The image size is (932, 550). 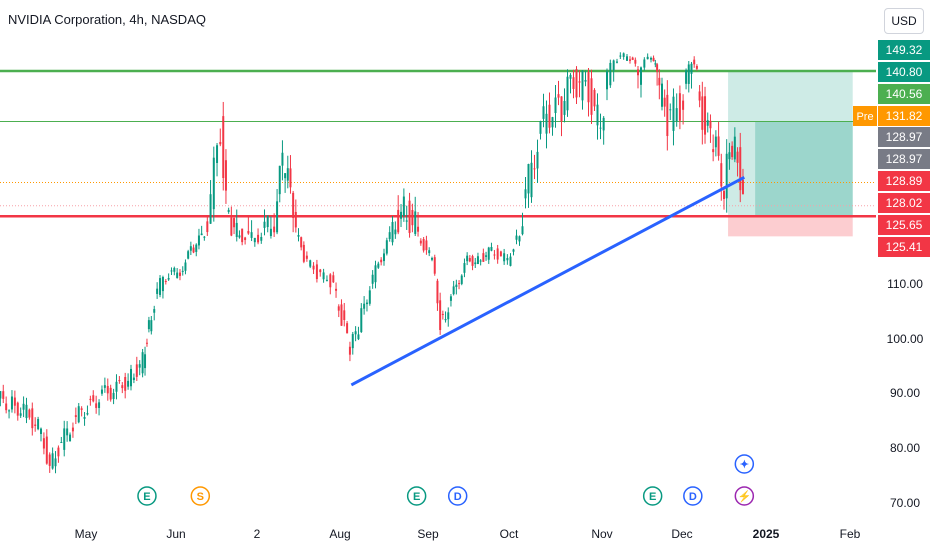 What do you see at coordinates (905, 284) in the screenshot?
I see `y-tick-label: 110.00` at bounding box center [905, 284].